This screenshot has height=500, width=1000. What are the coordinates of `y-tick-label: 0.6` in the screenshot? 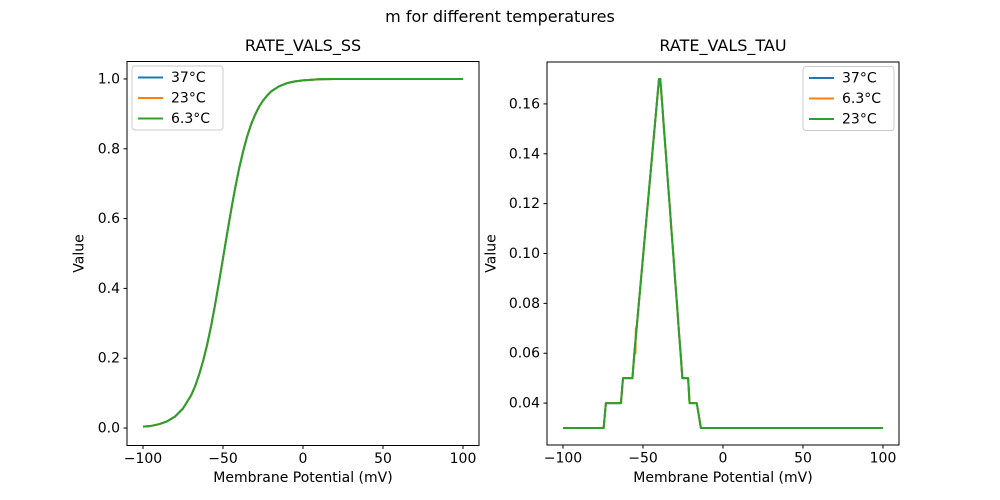 It's located at (109, 219).